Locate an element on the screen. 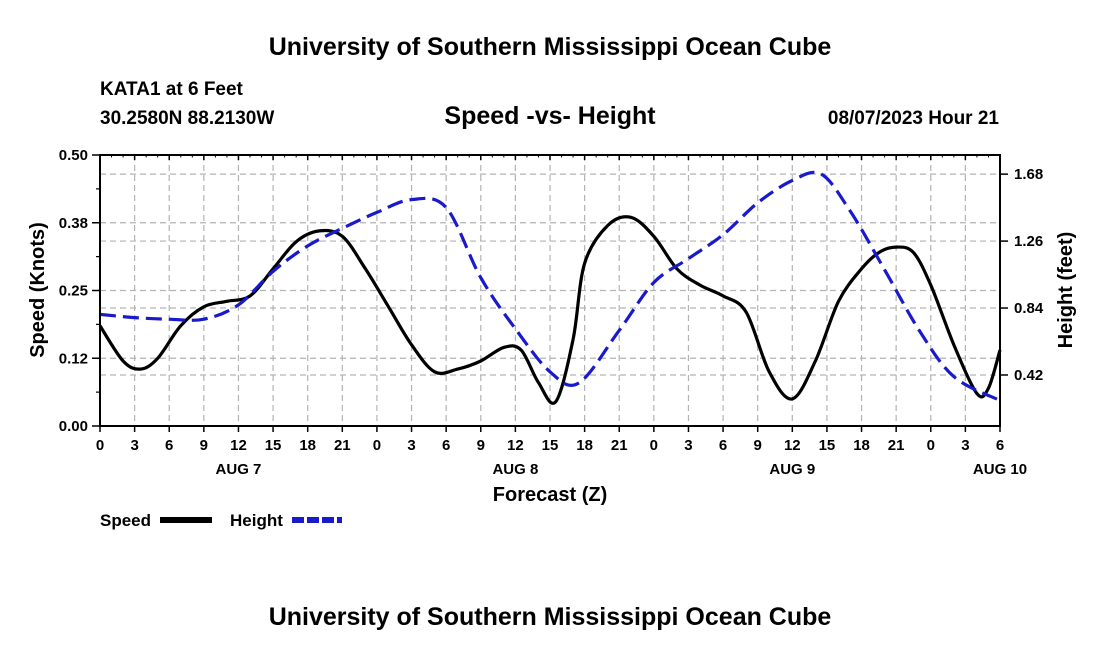 This screenshot has height=655, width=1100. date-label: AUG 10 is located at coordinates (1000, 469).